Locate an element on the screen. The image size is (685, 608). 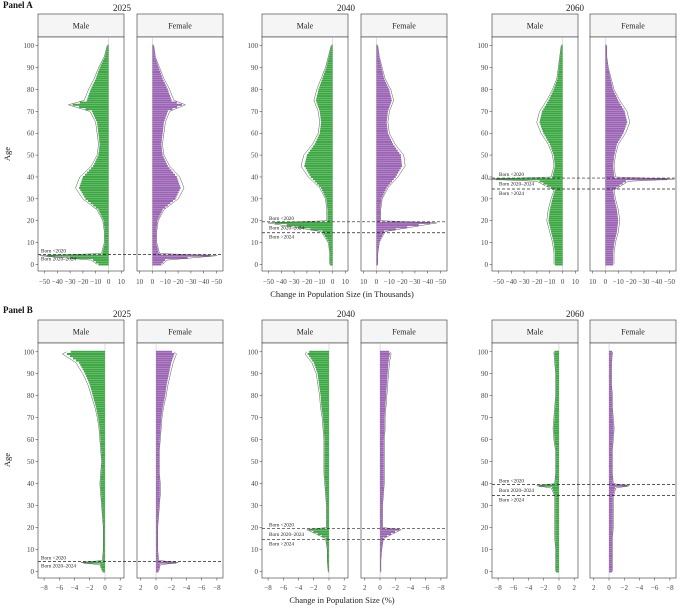
y-tick-label: 90 is located at coordinates (255, 374).